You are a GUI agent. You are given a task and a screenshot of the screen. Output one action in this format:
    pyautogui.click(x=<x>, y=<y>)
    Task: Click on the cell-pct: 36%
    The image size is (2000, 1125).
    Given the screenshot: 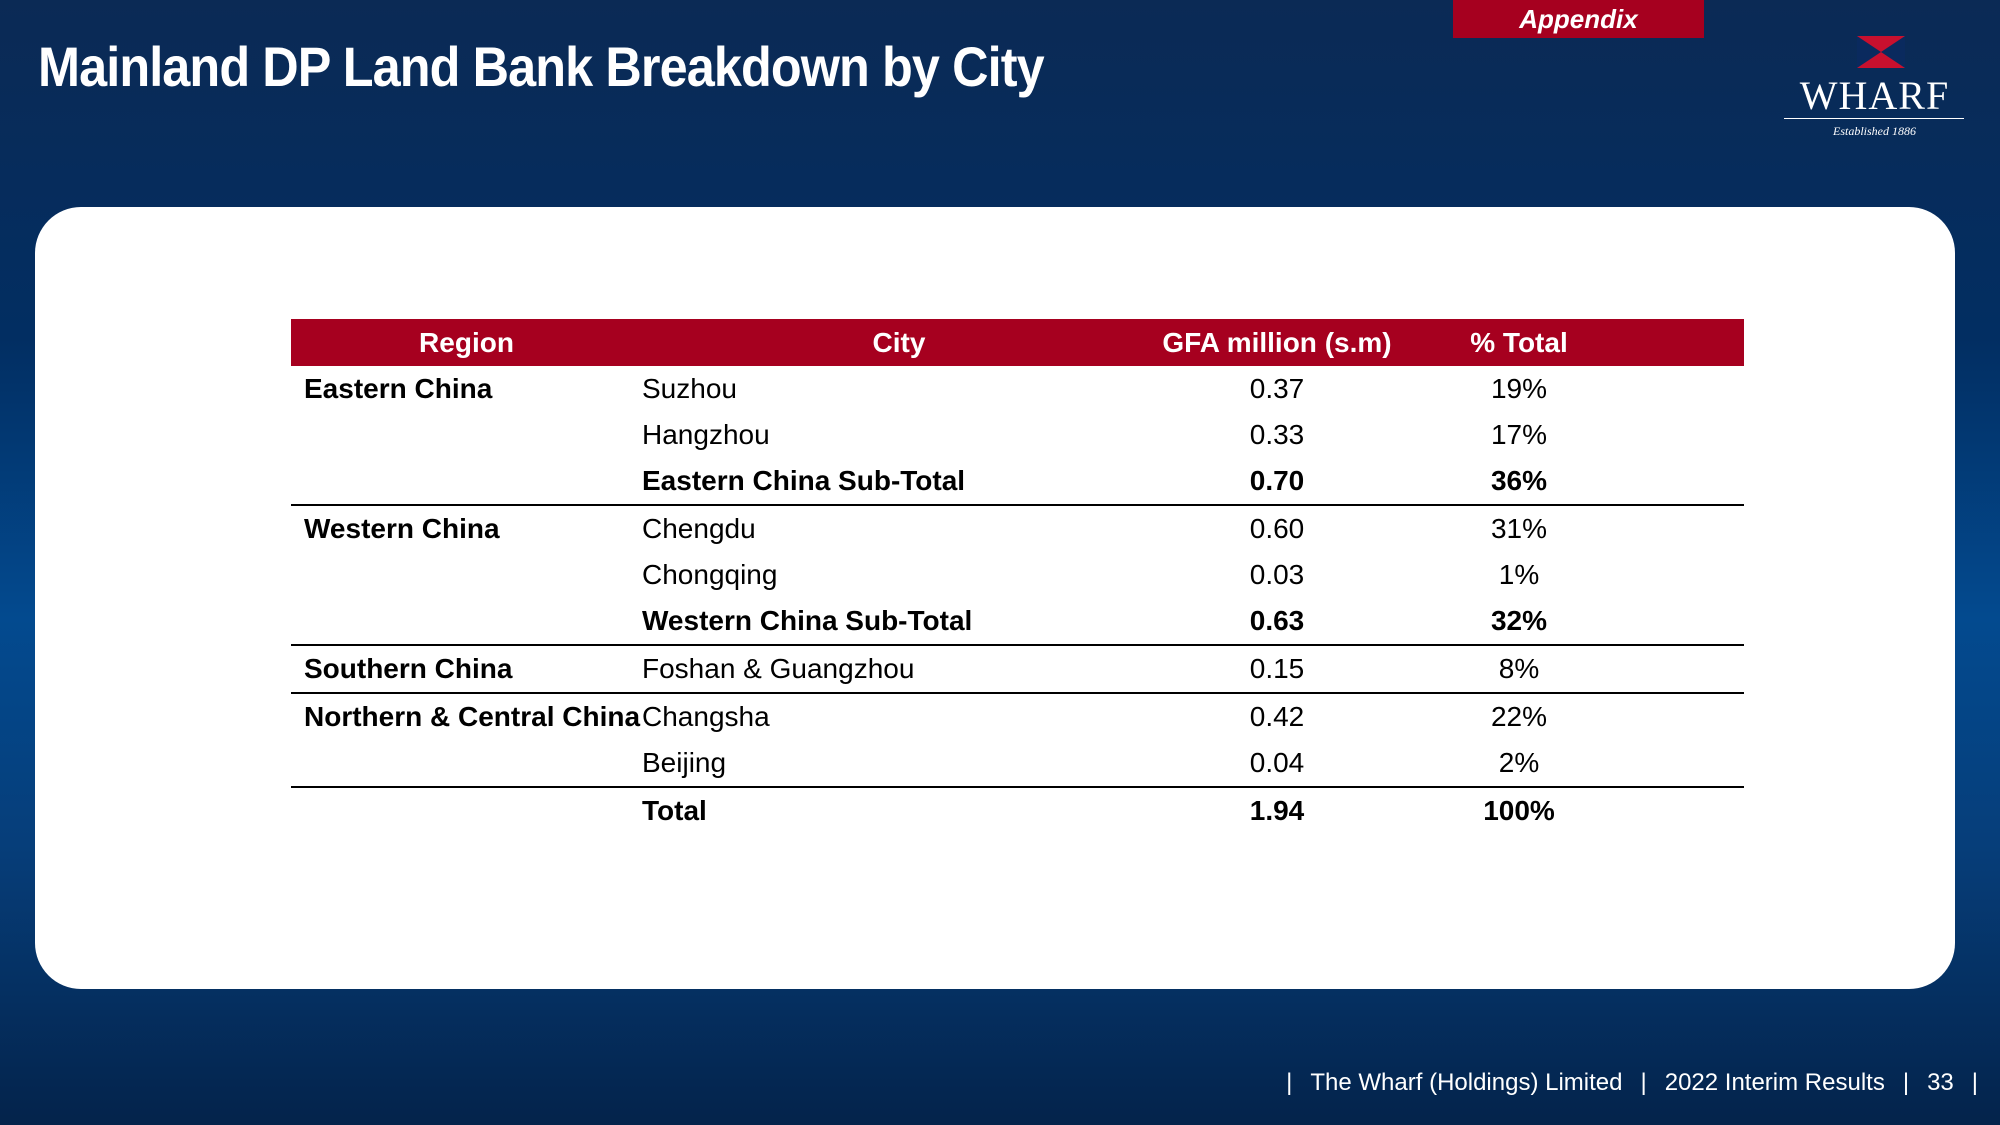 What is the action you would take?
    pyautogui.click(x=1519, y=480)
    